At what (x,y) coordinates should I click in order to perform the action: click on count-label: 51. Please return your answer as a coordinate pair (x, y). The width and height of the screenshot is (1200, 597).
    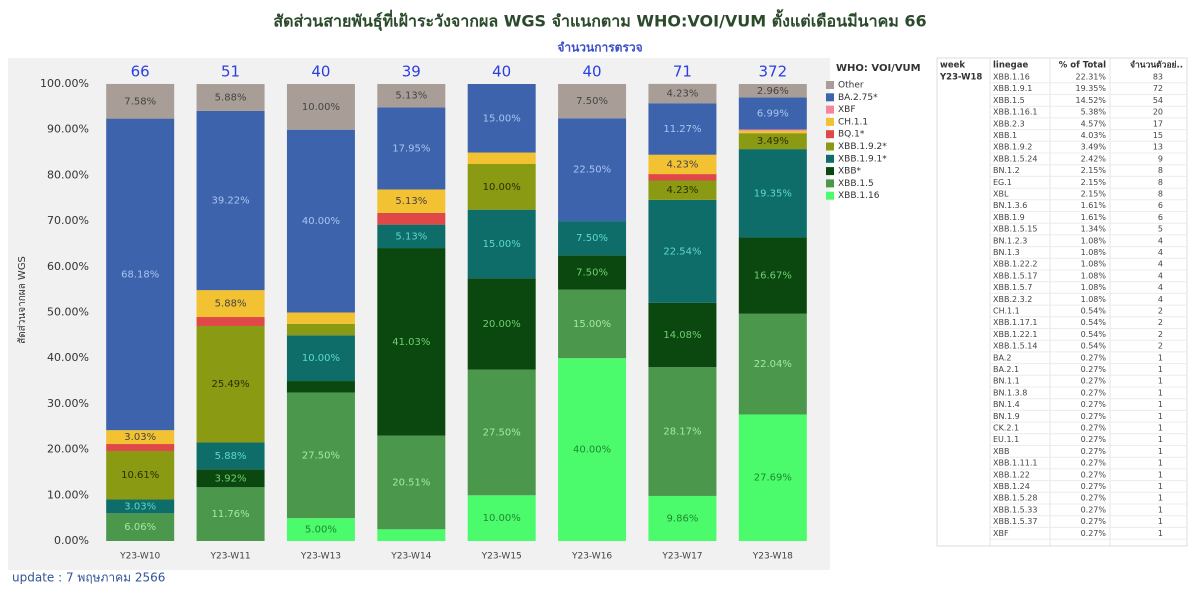
    Looking at the image, I should click on (230, 72).